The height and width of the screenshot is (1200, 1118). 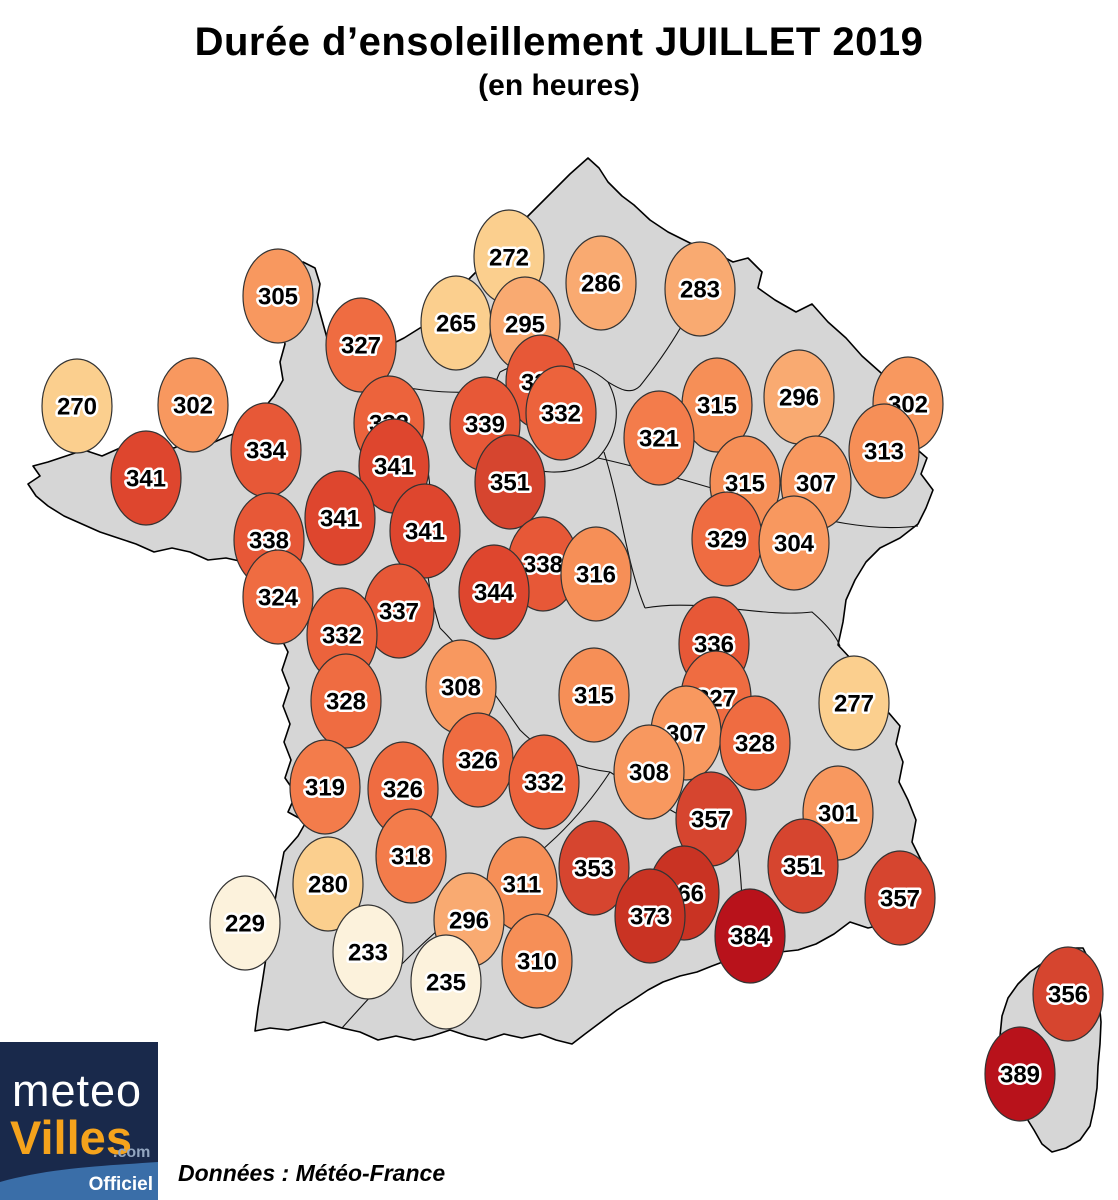 I want to click on data-bubble: 304, so click(x=794, y=543).